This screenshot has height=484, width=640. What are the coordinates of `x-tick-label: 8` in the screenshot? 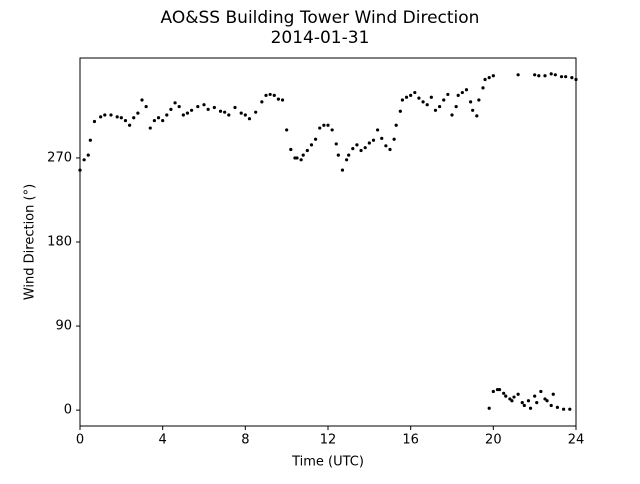 It's located at (245, 440).